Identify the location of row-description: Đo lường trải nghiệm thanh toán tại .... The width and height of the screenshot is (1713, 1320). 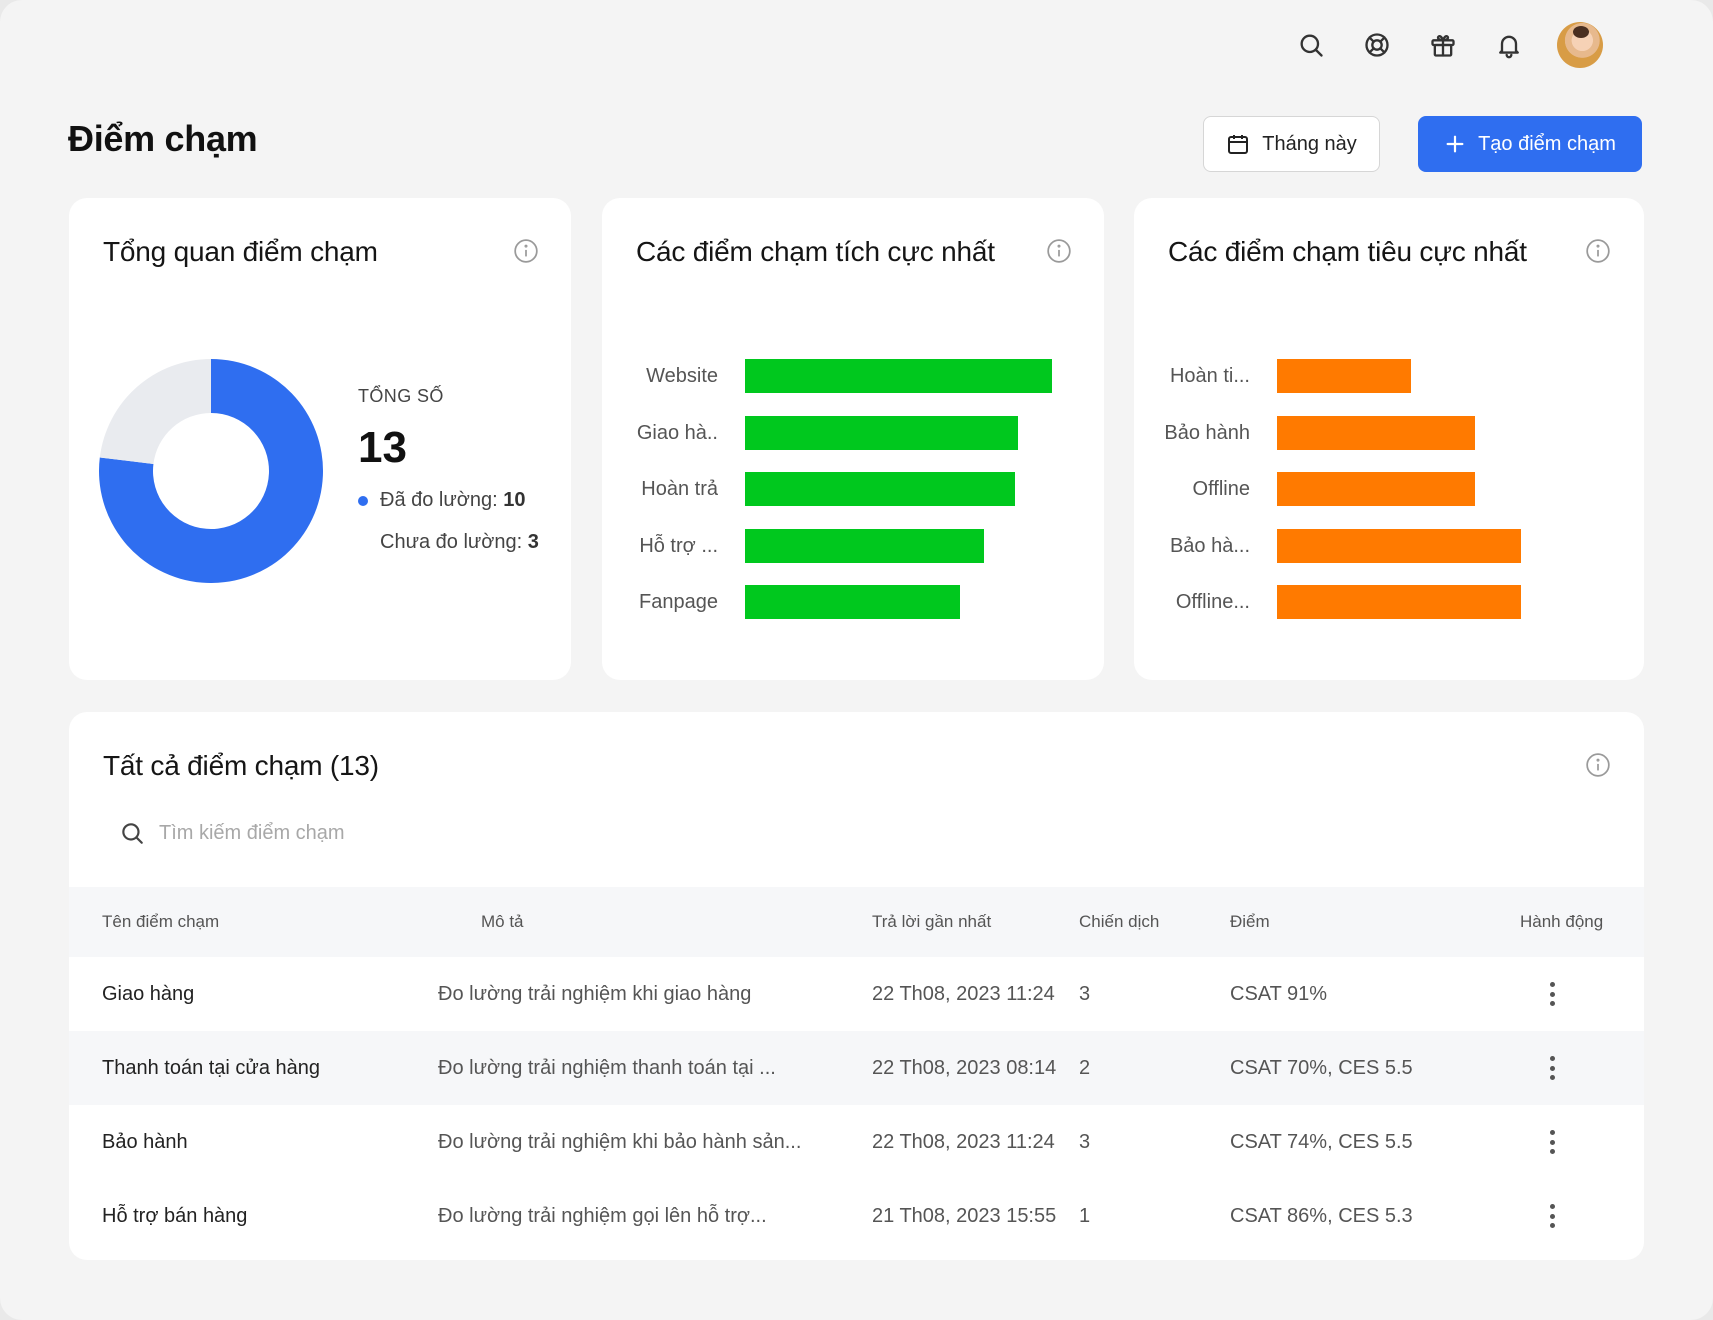
(607, 1068).